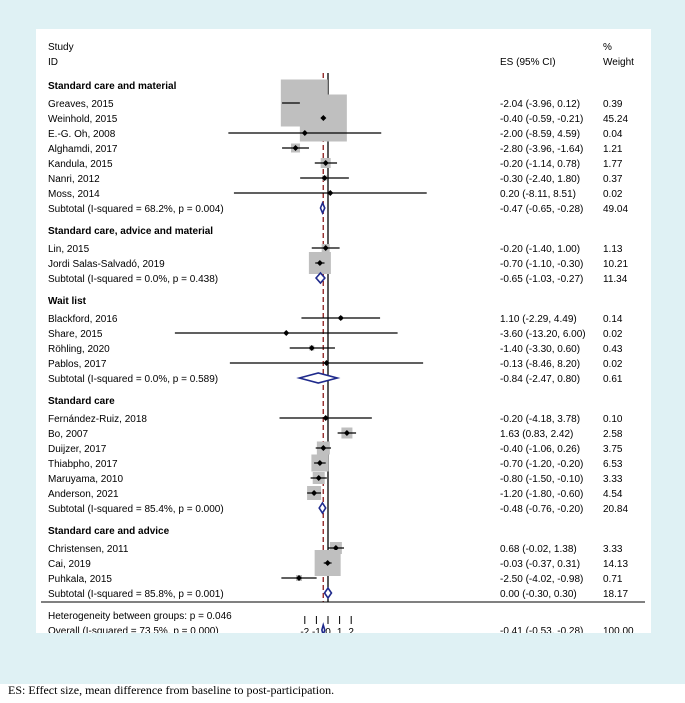 This screenshot has height=703, width=685. Describe the element at coordinates (615, 209) in the screenshot. I see `subtotal-weight: 49.04` at that location.